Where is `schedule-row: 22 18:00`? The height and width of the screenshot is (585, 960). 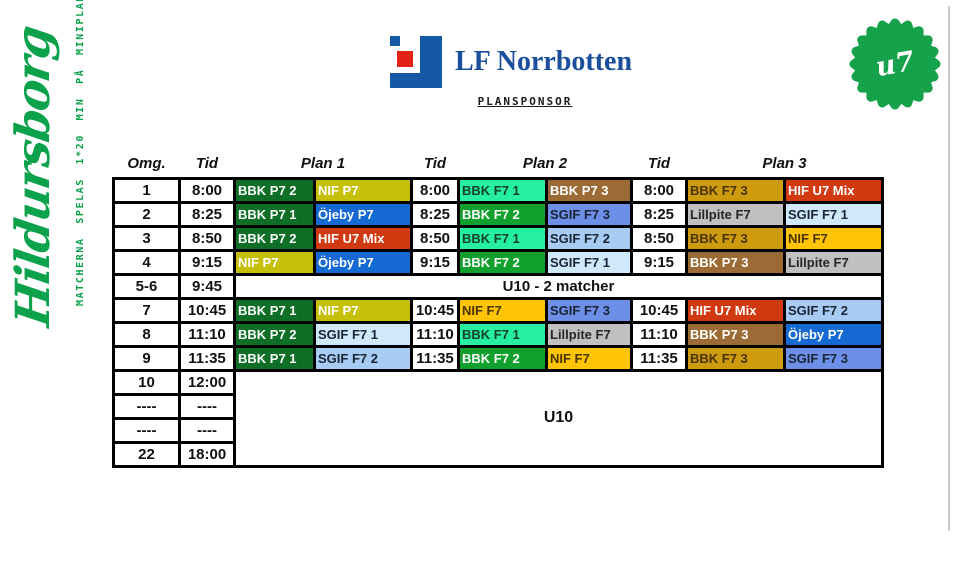 schedule-row: 22 18:00 is located at coordinates (497, 454).